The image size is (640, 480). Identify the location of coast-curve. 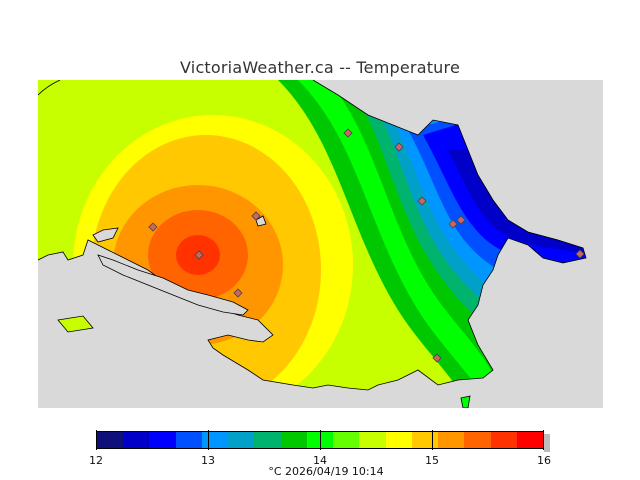
(49, 88).